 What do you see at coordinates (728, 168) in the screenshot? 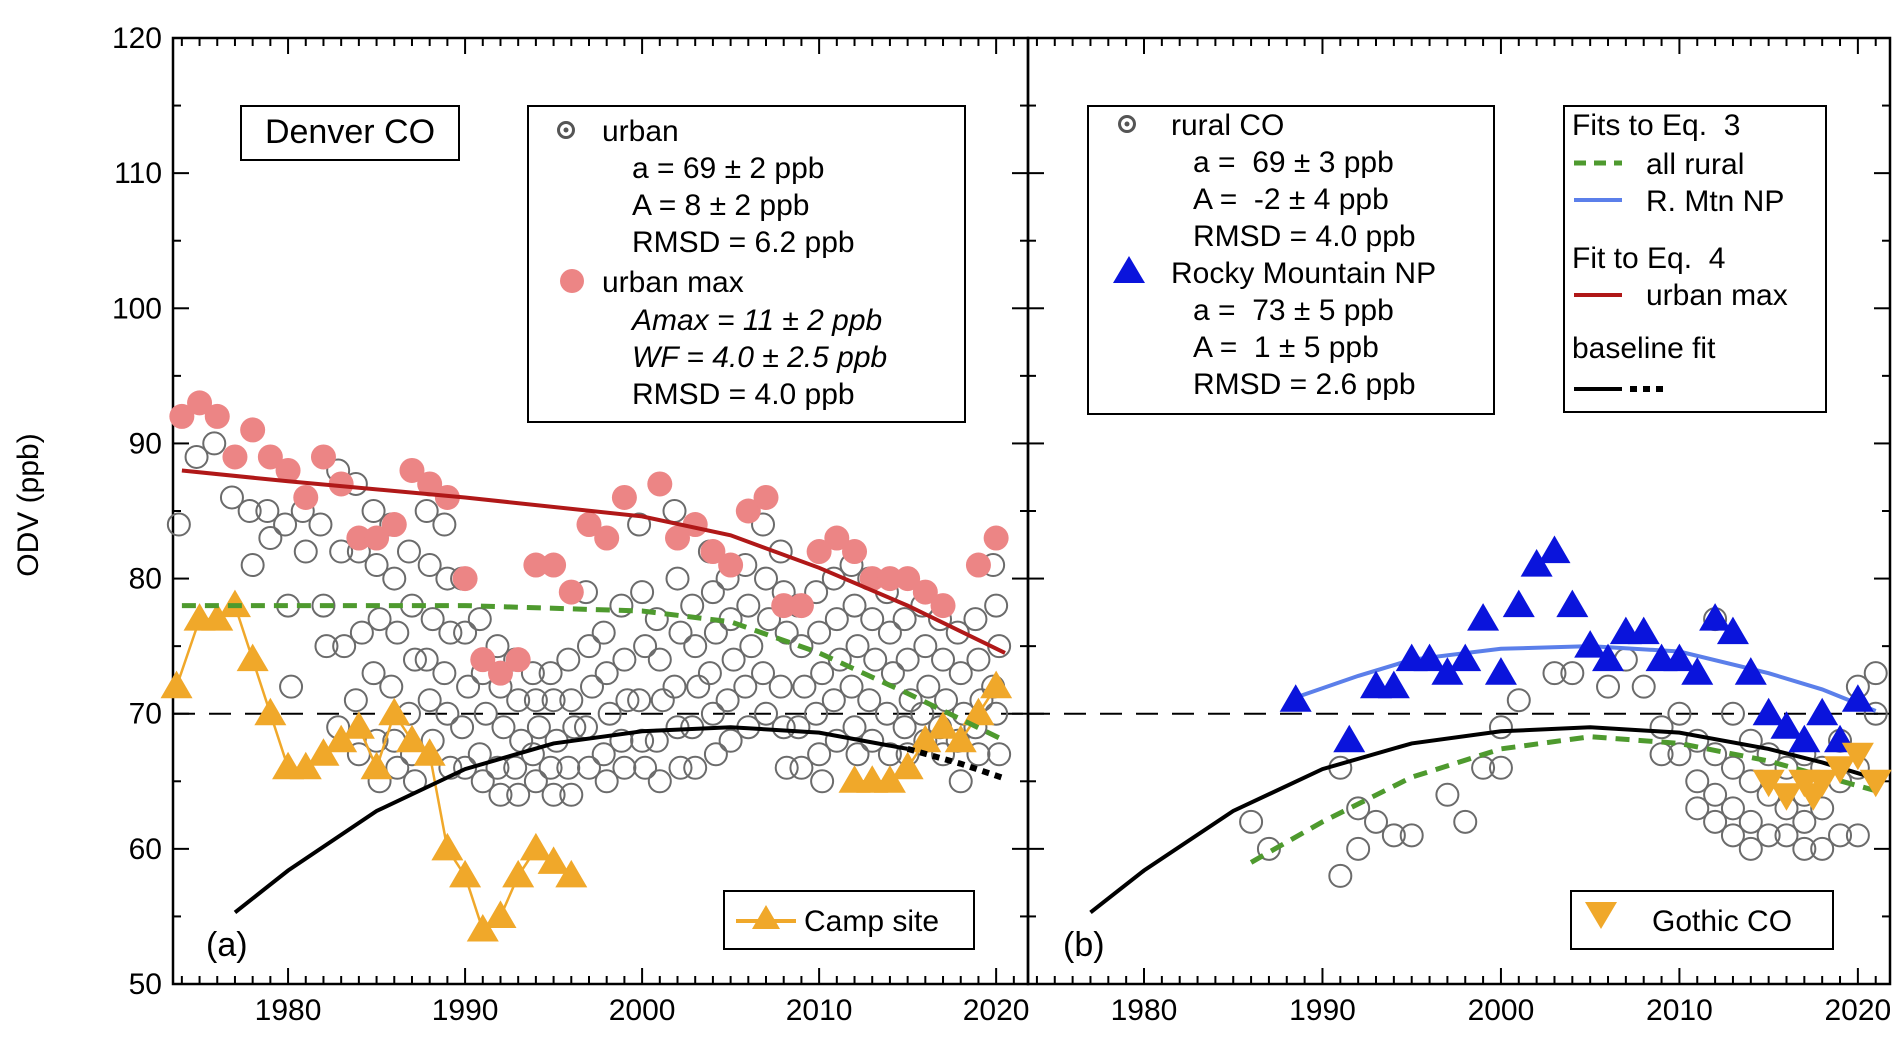
I see `legend-urban-a: a = 69 ± 2 ppb` at bounding box center [728, 168].